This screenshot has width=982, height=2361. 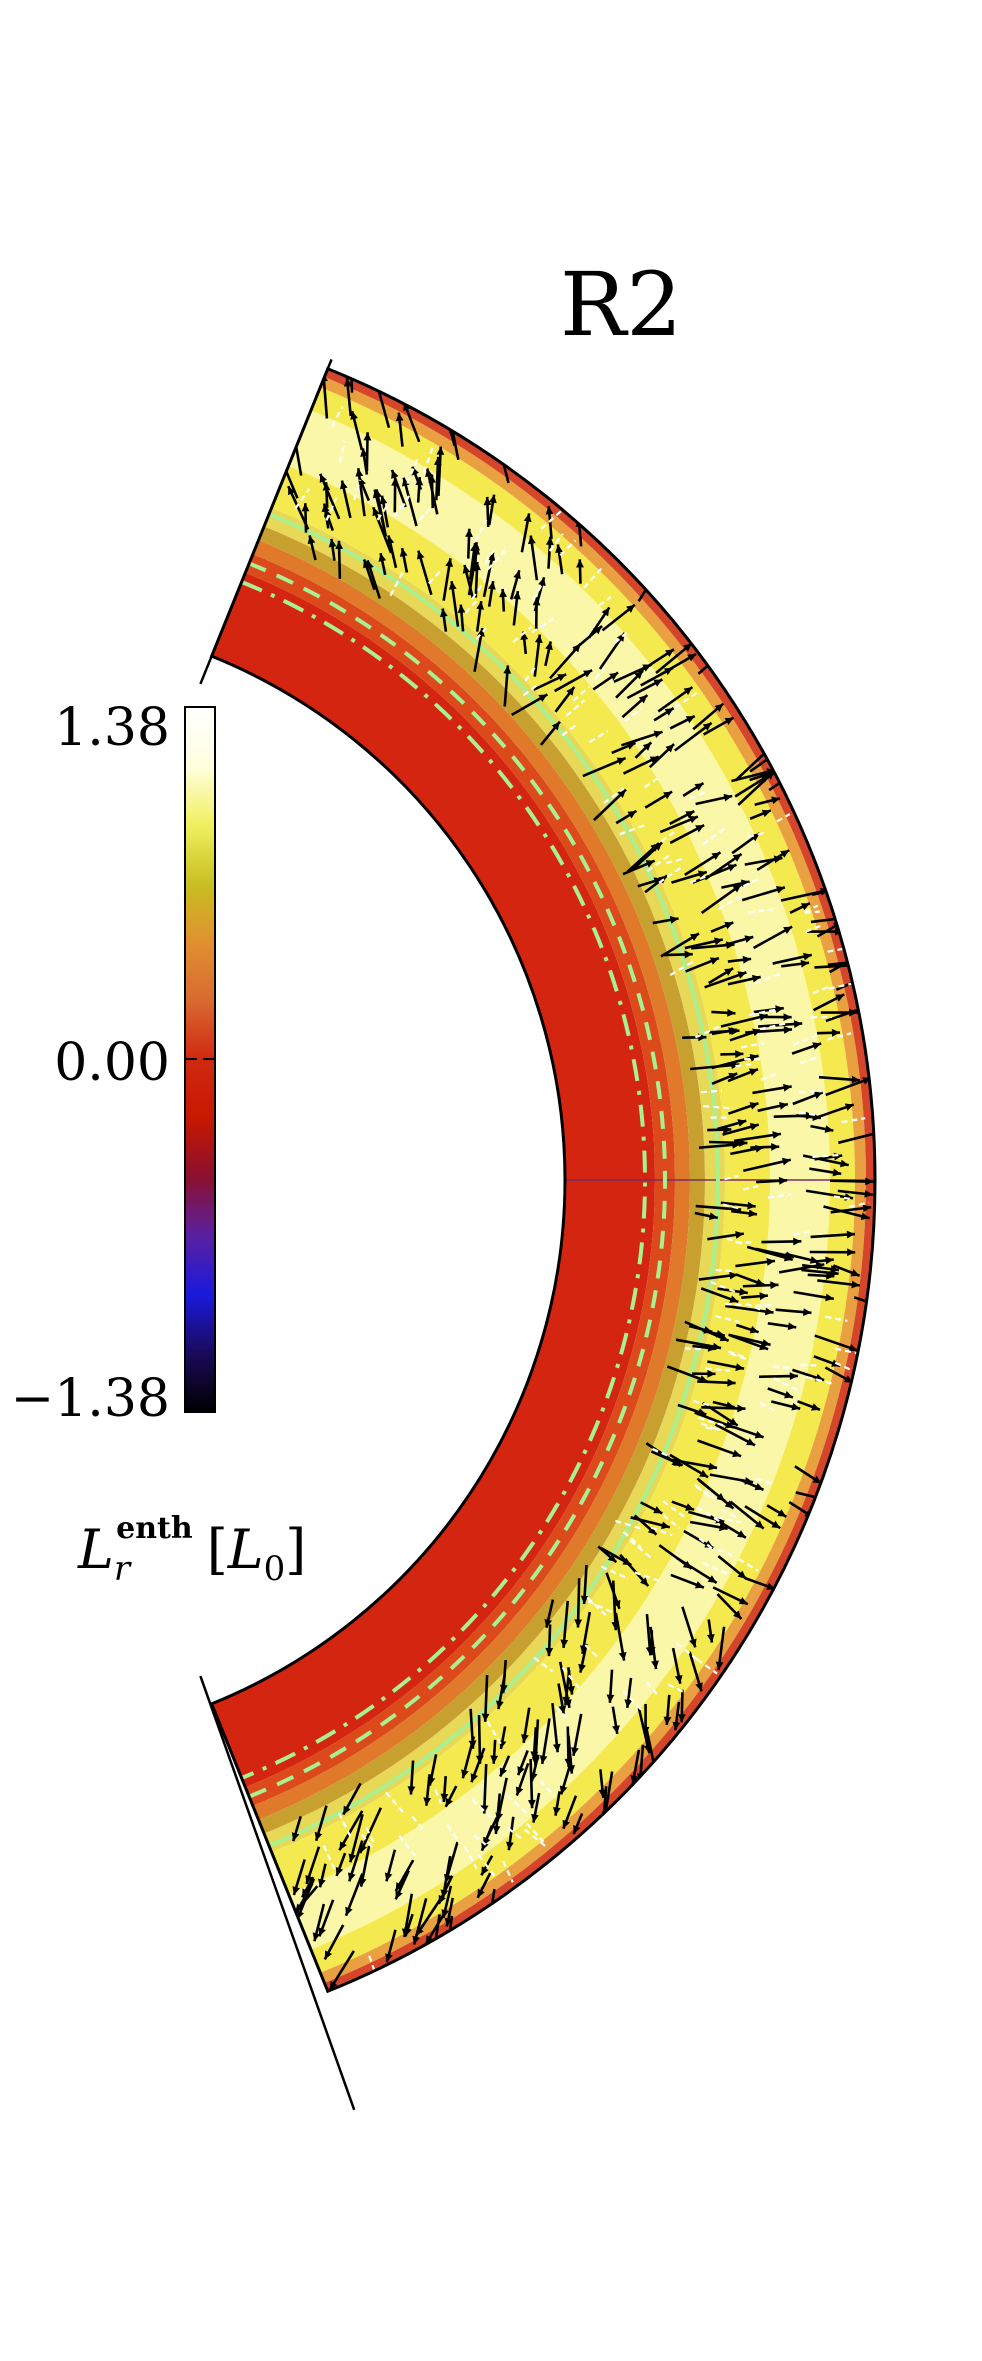 I want to click on velocity-arrow-shaft, so click(x=715, y=1067).